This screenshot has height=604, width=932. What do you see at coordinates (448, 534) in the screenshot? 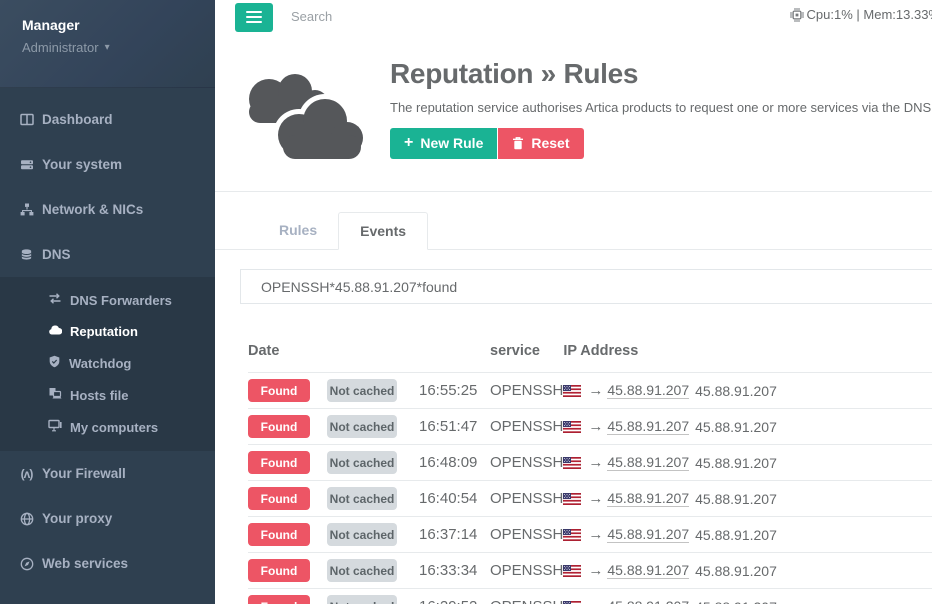
I see `event-time: 16:37:14` at bounding box center [448, 534].